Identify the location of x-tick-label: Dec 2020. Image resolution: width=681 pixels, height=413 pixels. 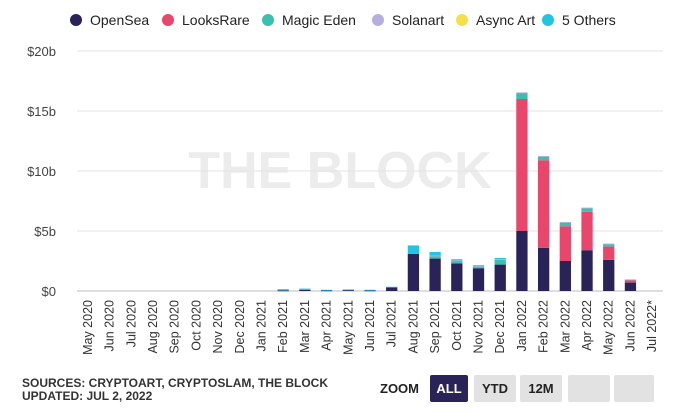
(240, 327).